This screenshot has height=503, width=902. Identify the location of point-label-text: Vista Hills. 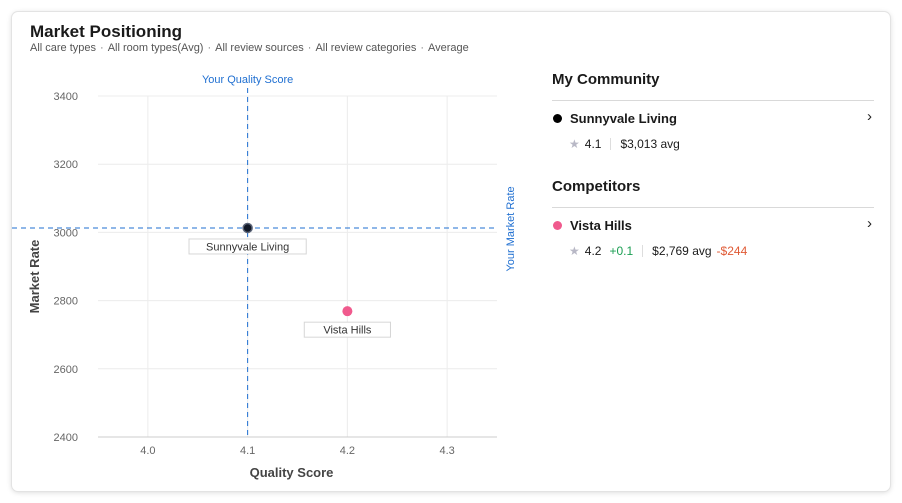
(347, 331).